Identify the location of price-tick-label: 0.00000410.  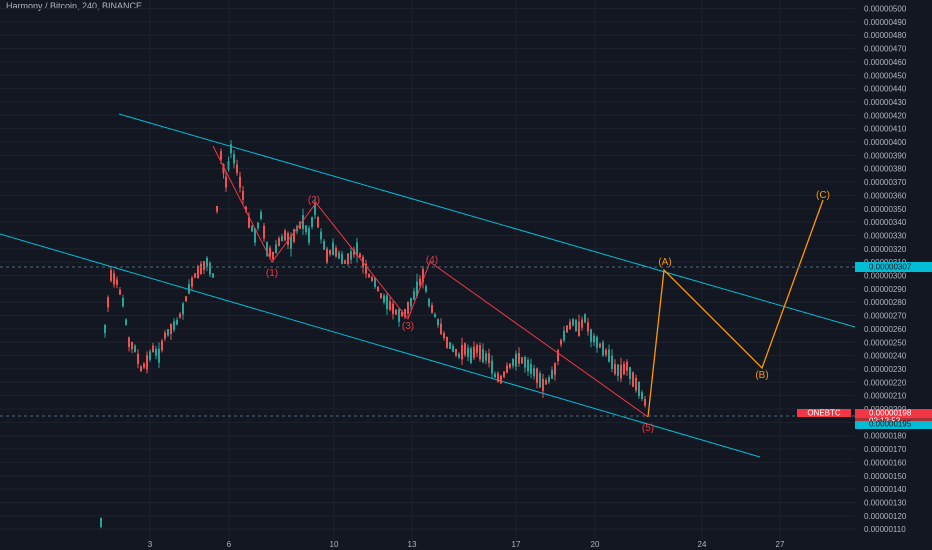
(885, 129).